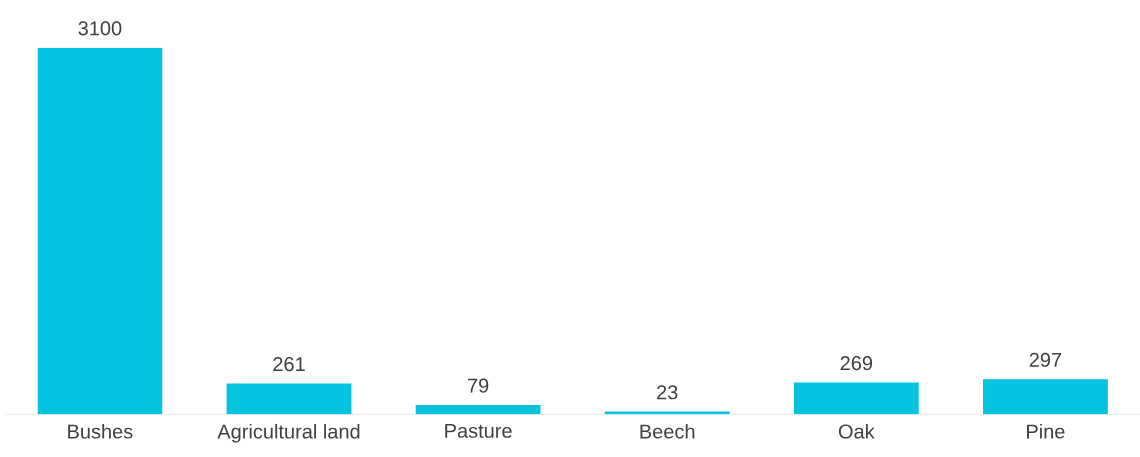 The image size is (1140, 457). What do you see at coordinates (478, 385) in the screenshot?
I see `data-label: 79` at bounding box center [478, 385].